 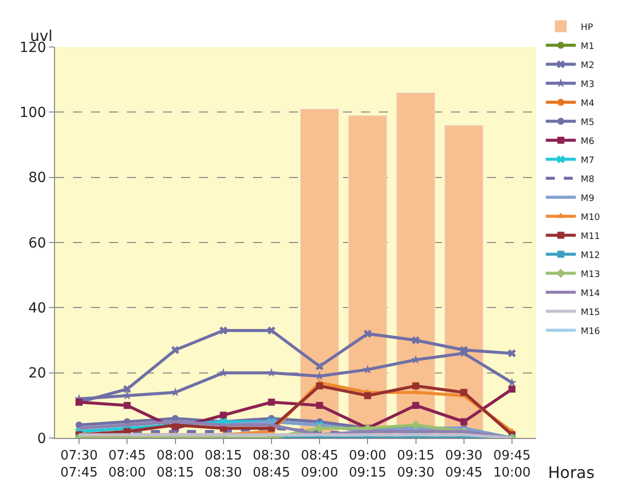 What do you see at coordinates (590, 217) in the screenshot?
I see `legend-label: M10` at bounding box center [590, 217].